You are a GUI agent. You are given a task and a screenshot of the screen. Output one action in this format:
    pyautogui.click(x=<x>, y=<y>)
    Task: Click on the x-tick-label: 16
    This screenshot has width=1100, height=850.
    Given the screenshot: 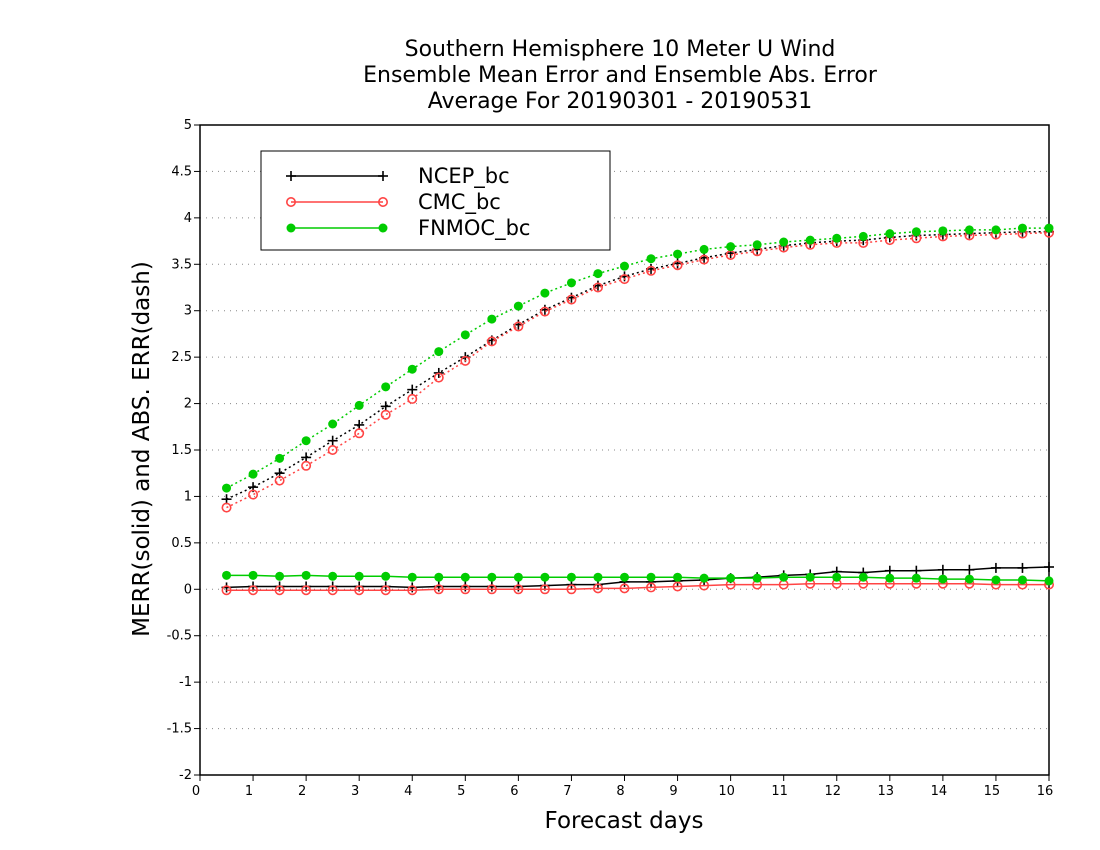 What is the action you would take?
    pyautogui.click(x=1045, y=791)
    